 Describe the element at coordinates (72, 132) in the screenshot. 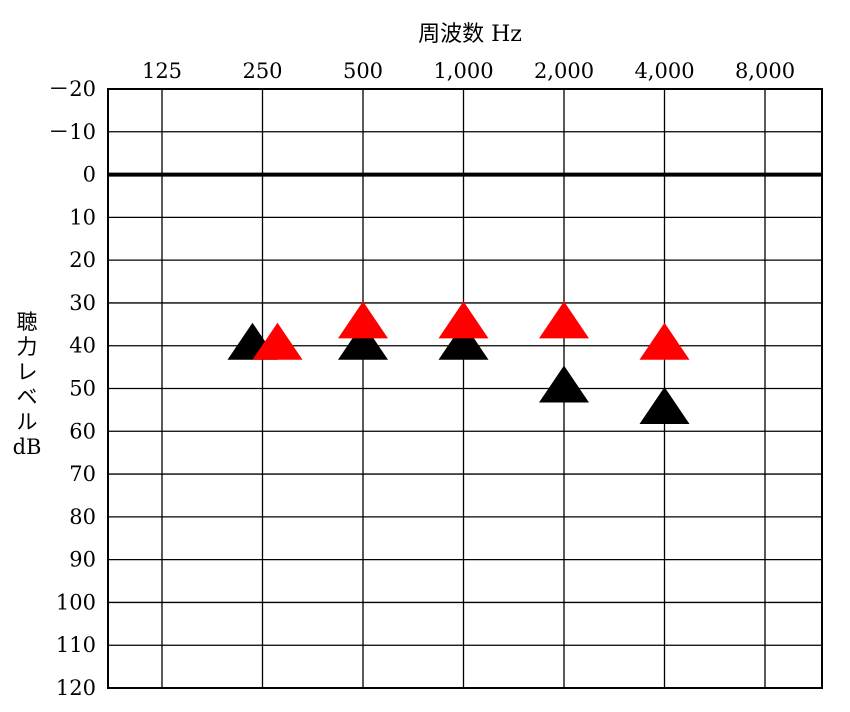

I see `y-tick-label: －10` at that location.